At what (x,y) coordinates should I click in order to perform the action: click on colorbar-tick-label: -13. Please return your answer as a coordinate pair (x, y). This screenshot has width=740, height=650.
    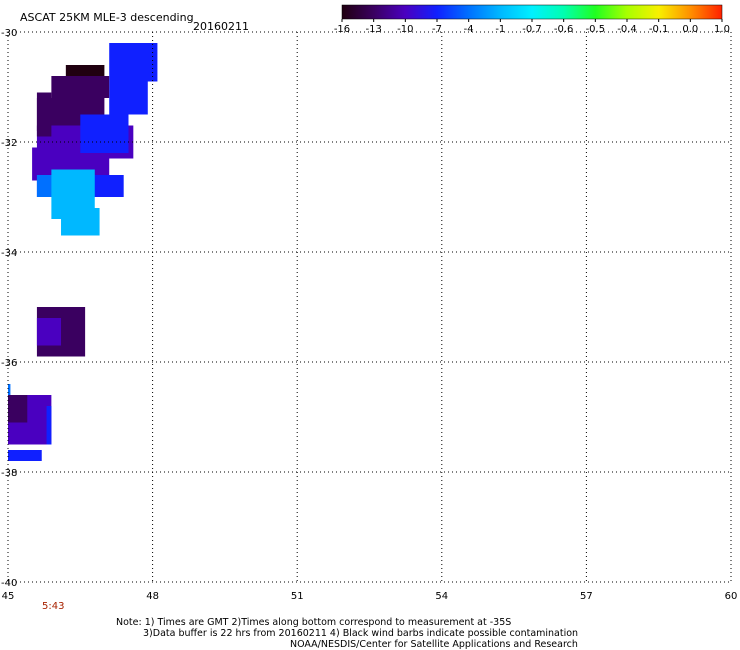
    Looking at the image, I should click on (373, 29).